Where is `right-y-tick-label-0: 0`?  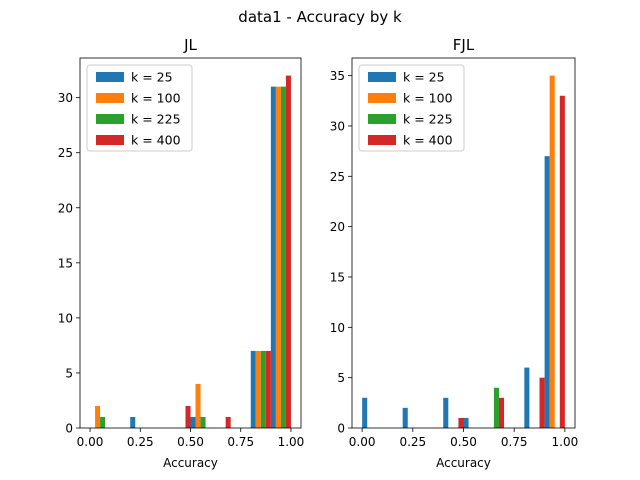 right-y-tick-label-0: 0 is located at coordinates (341, 429).